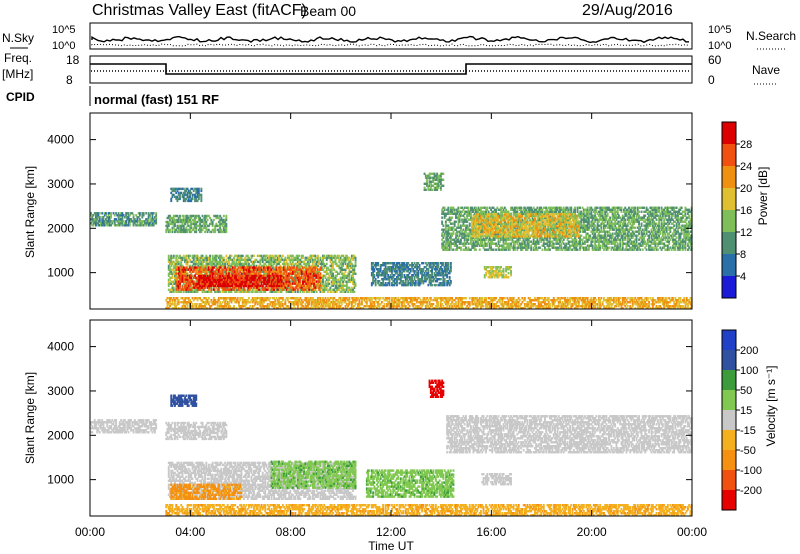  I want to click on nsky-label: N.Sky, so click(18, 38).